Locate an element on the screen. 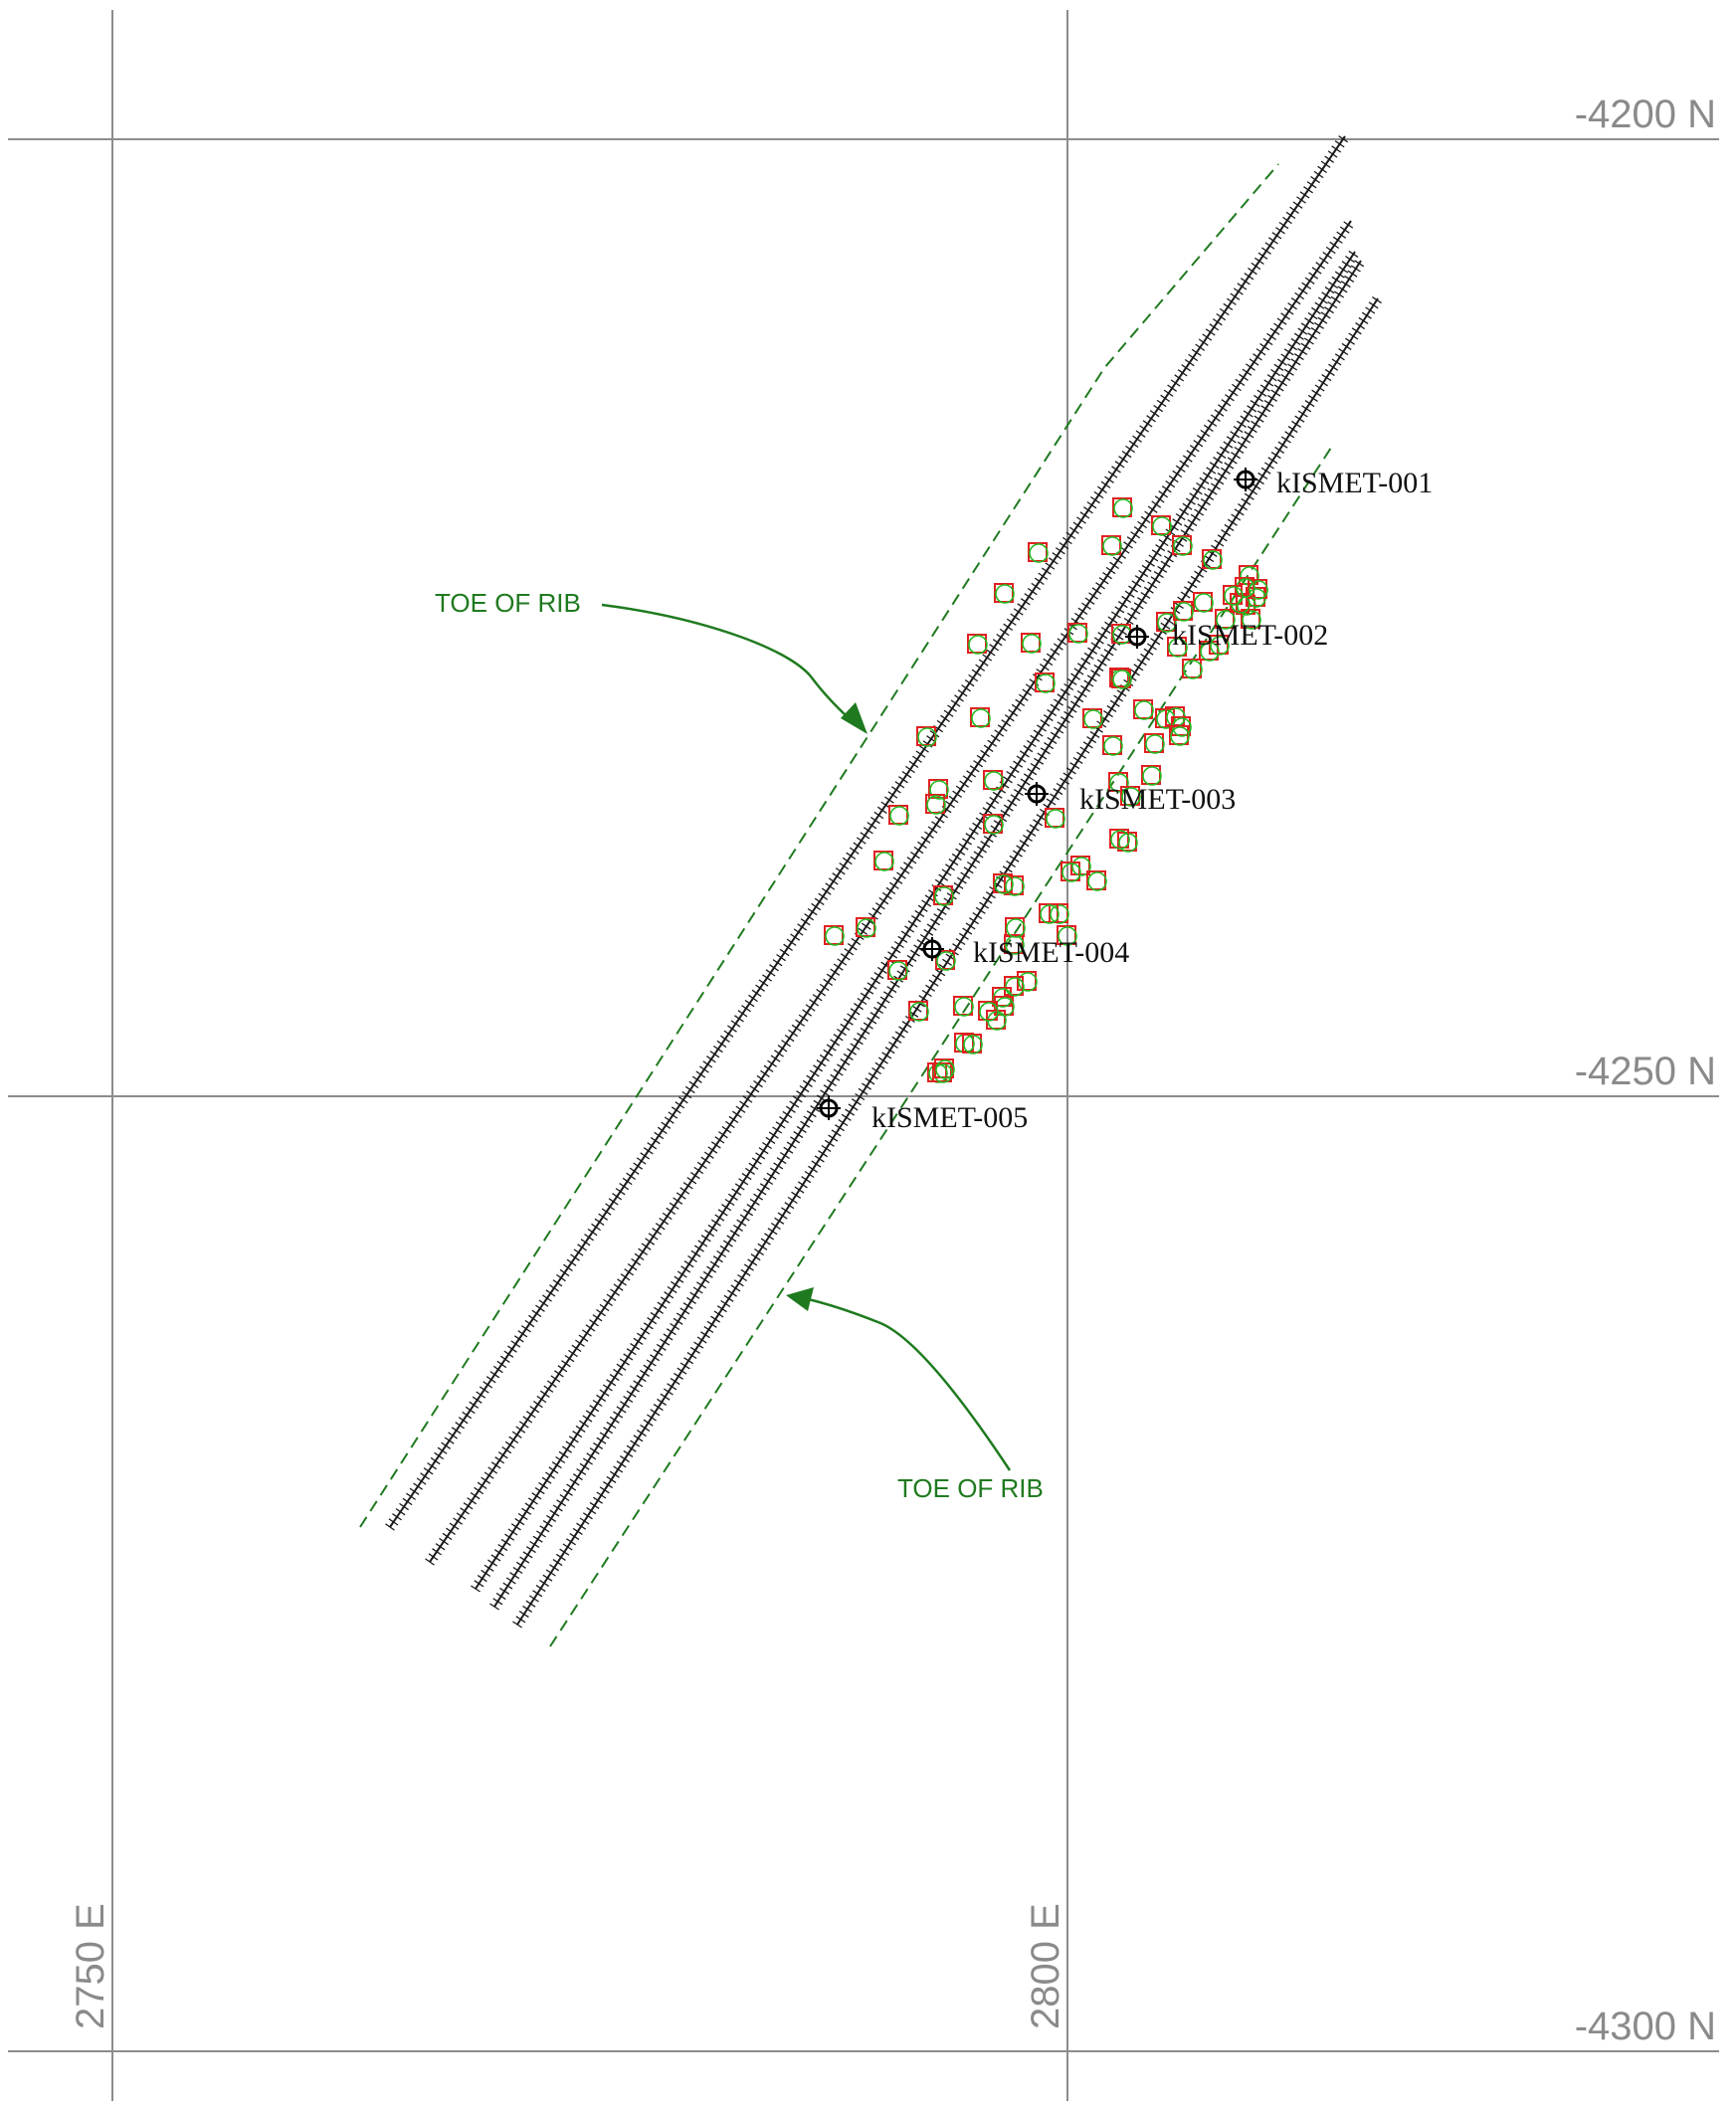 The image size is (1736, 2109). well-label: kISMET-001 is located at coordinates (1354, 483).